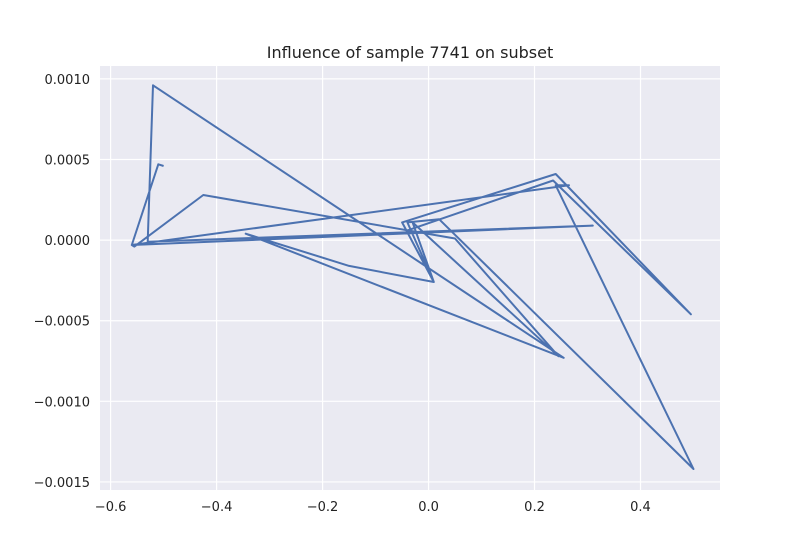 This screenshot has width=800, height=550. I want to click on y-tick-label: −0.0015, so click(62, 483).